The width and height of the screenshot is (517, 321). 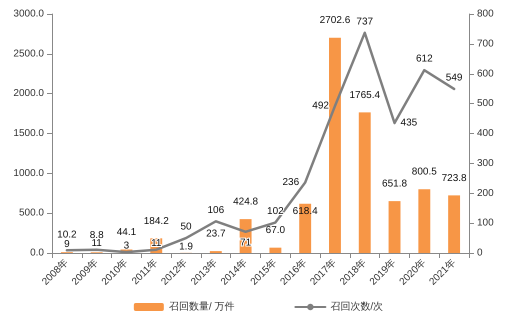 What do you see at coordinates (216, 210) in the screenshot?
I see `data-label: 106` at bounding box center [216, 210].